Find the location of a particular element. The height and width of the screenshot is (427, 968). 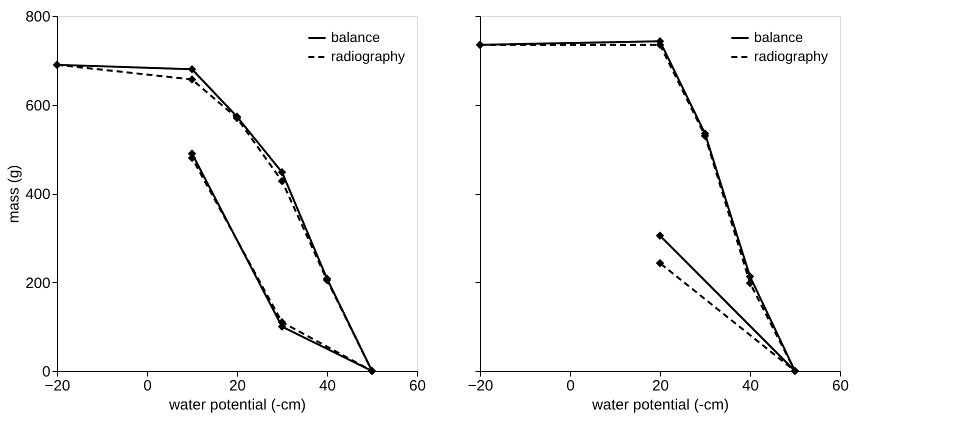

y-tick-label: 200 is located at coordinates (37, 283).